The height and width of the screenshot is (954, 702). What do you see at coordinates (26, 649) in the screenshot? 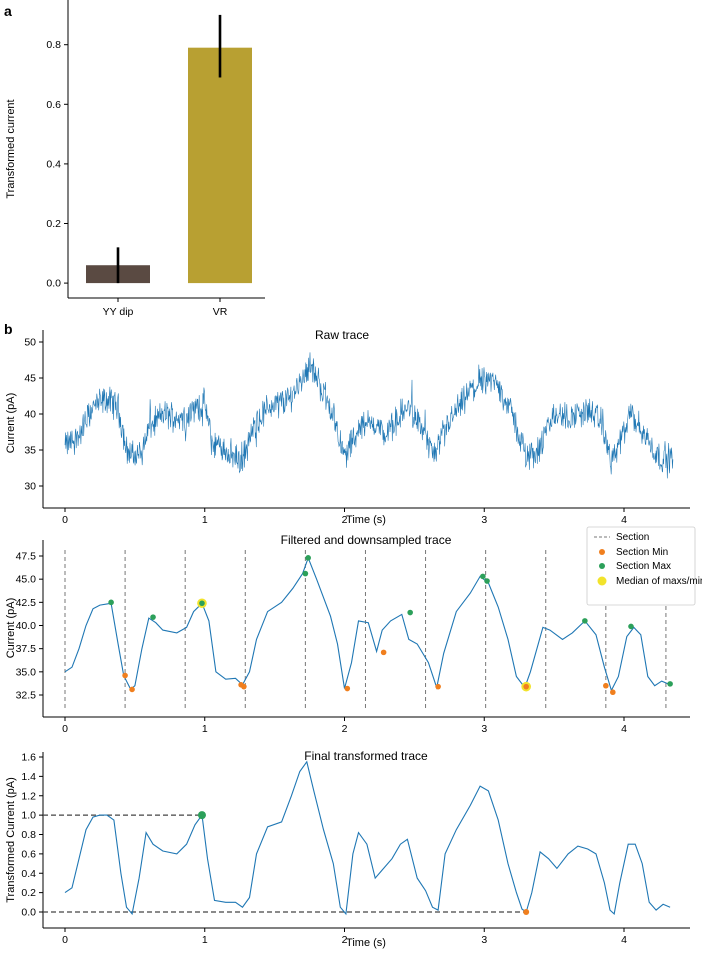
I see `y-tick-label: 37.5` at bounding box center [26, 649].